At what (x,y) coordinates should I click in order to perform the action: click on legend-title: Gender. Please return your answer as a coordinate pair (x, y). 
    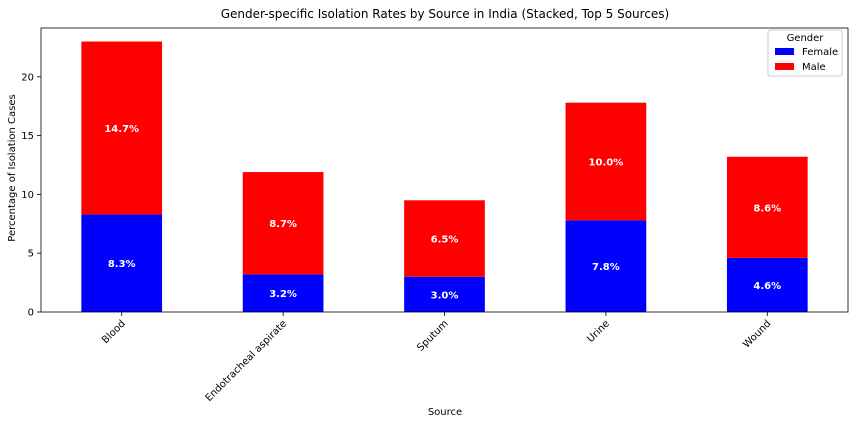
    Looking at the image, I should click on (806, 38).